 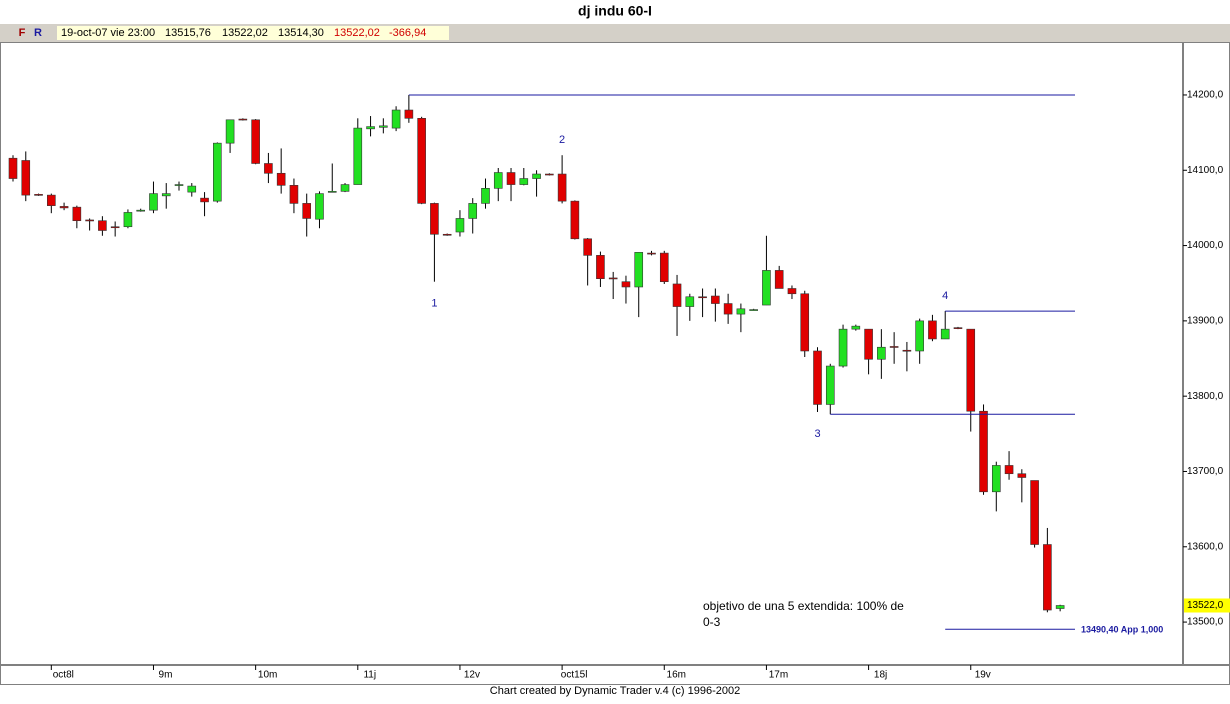 What do you see at coordinates (1205, 546) in the screenshot?
I see `y-tick-label: 13600,0` at bounding box center [1205, 546].